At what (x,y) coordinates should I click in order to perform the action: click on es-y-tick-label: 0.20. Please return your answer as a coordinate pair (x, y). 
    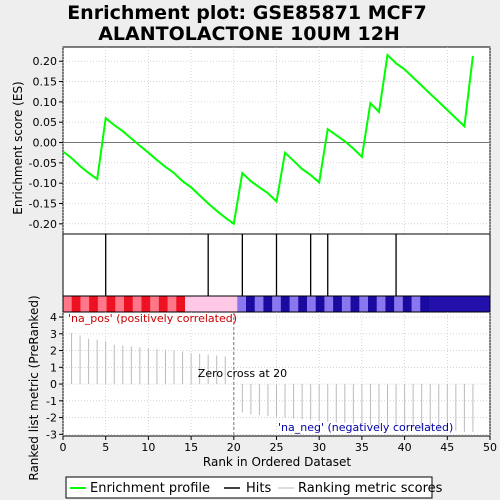
    Looking at the image, I should click on (45, 61).